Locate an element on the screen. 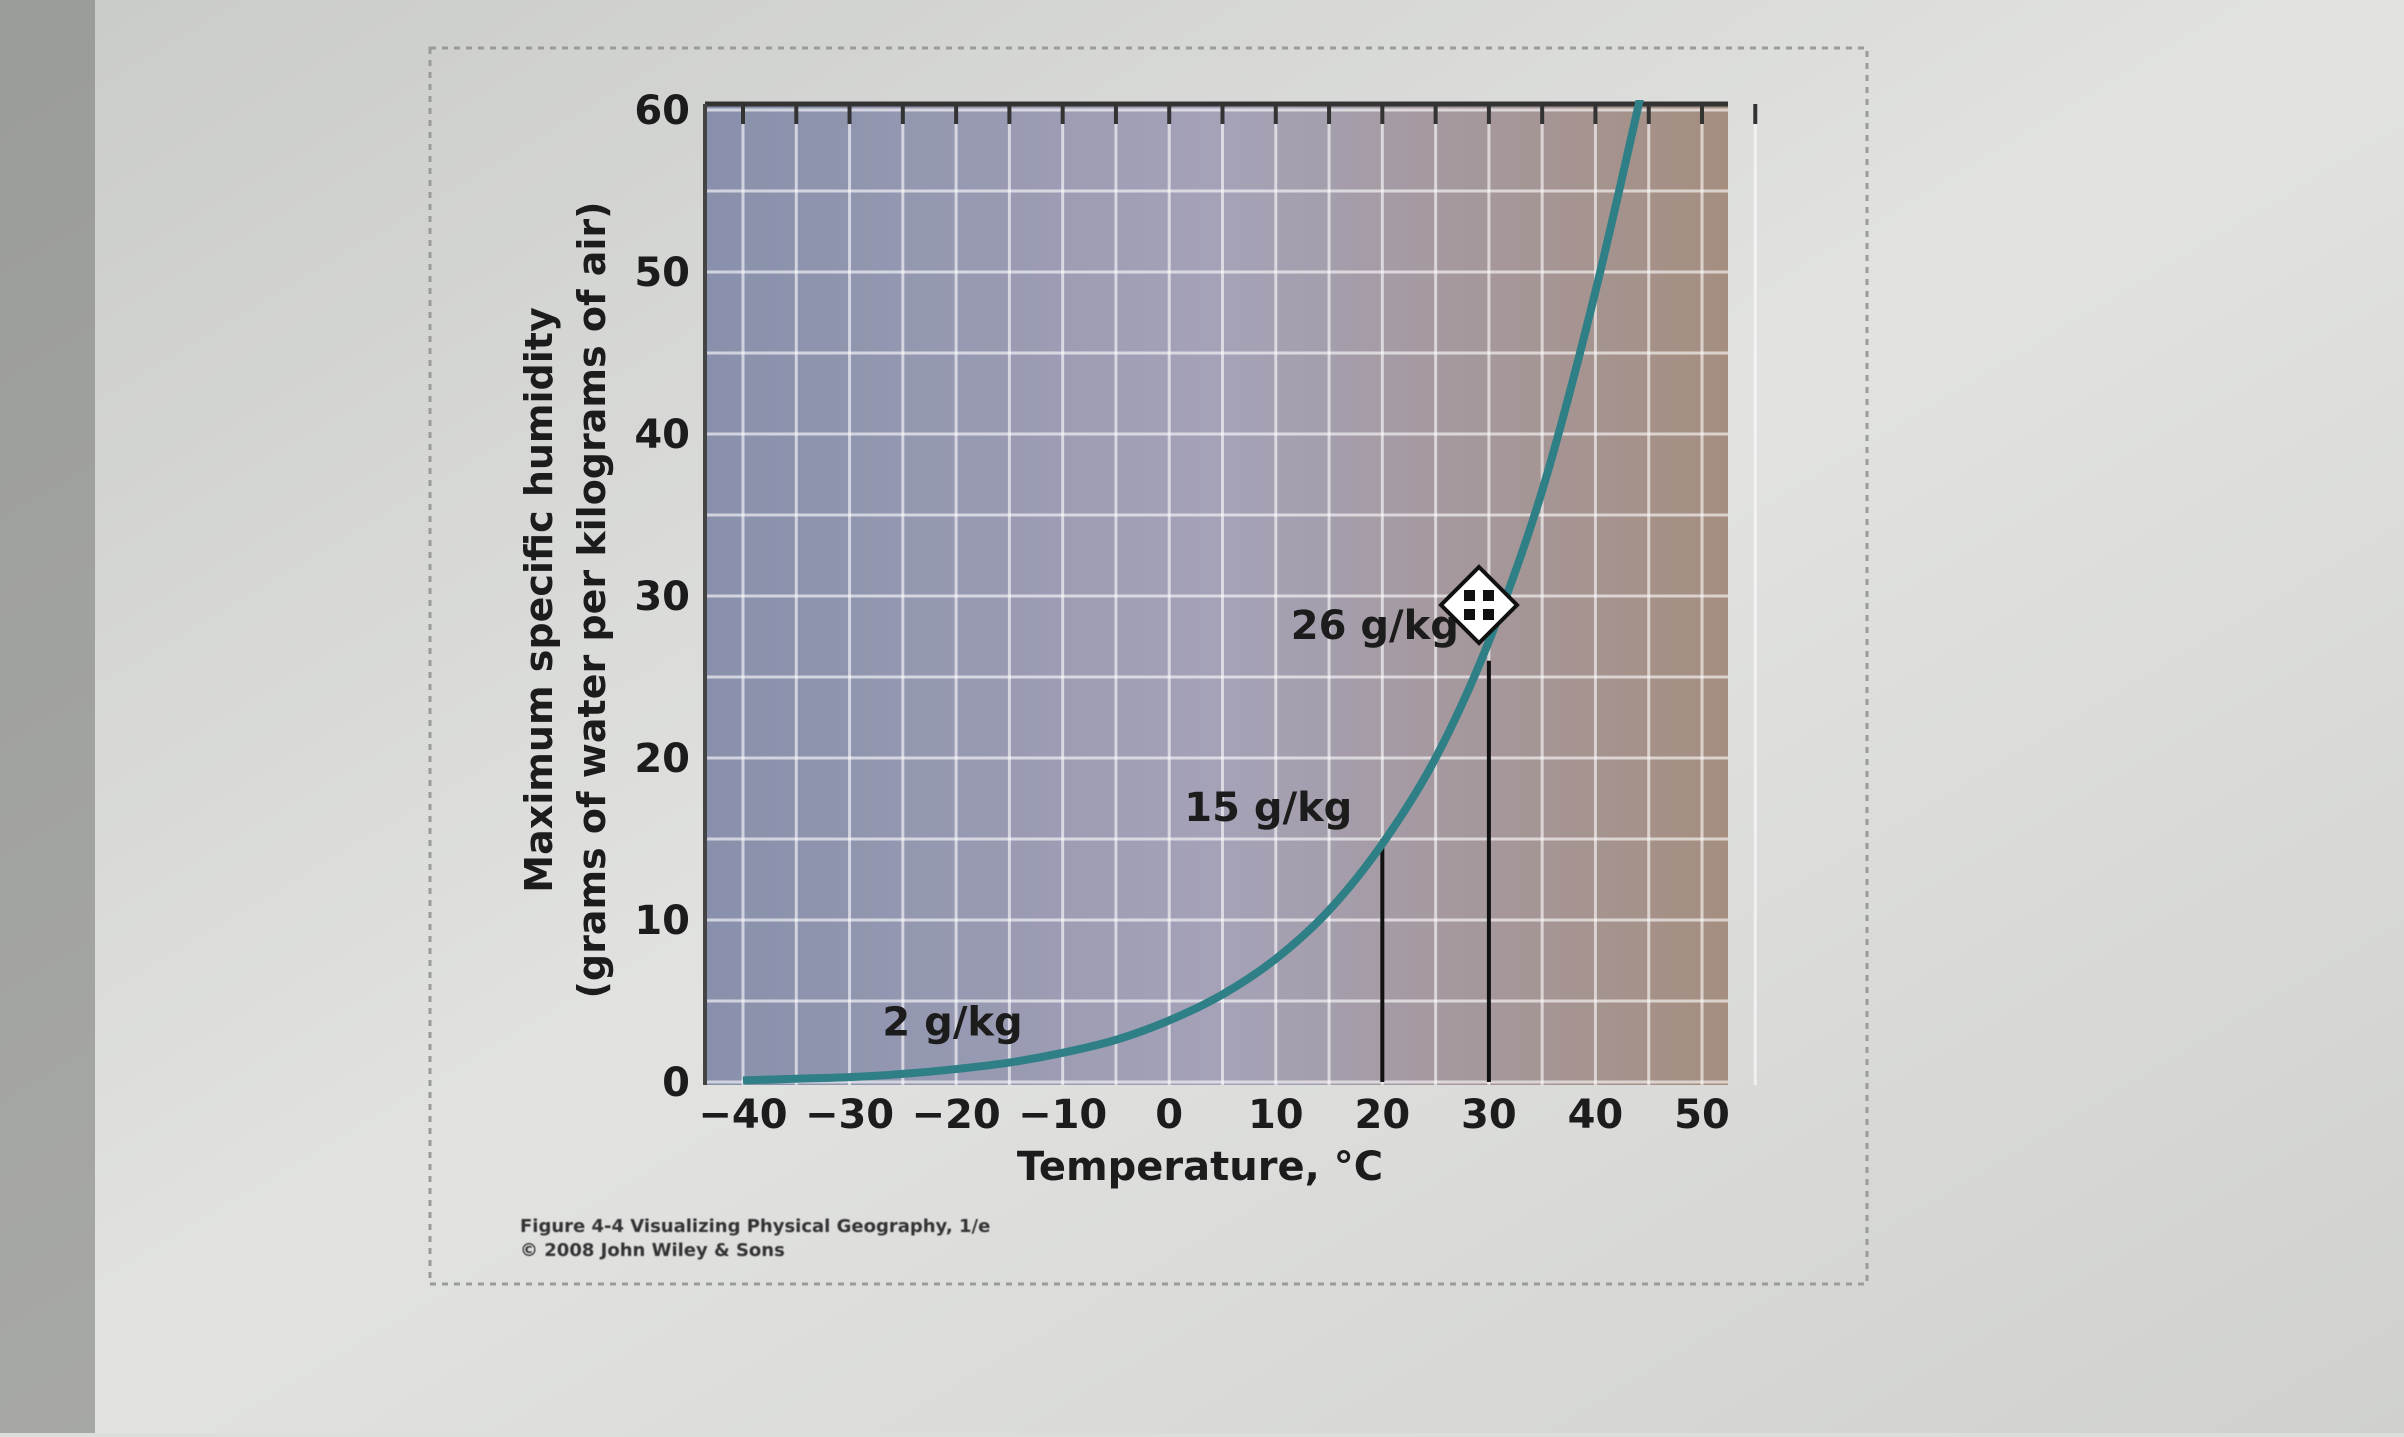  y-axis-subtitle: (grams of water per kilograms of air) is located at coordinates (592, 600).